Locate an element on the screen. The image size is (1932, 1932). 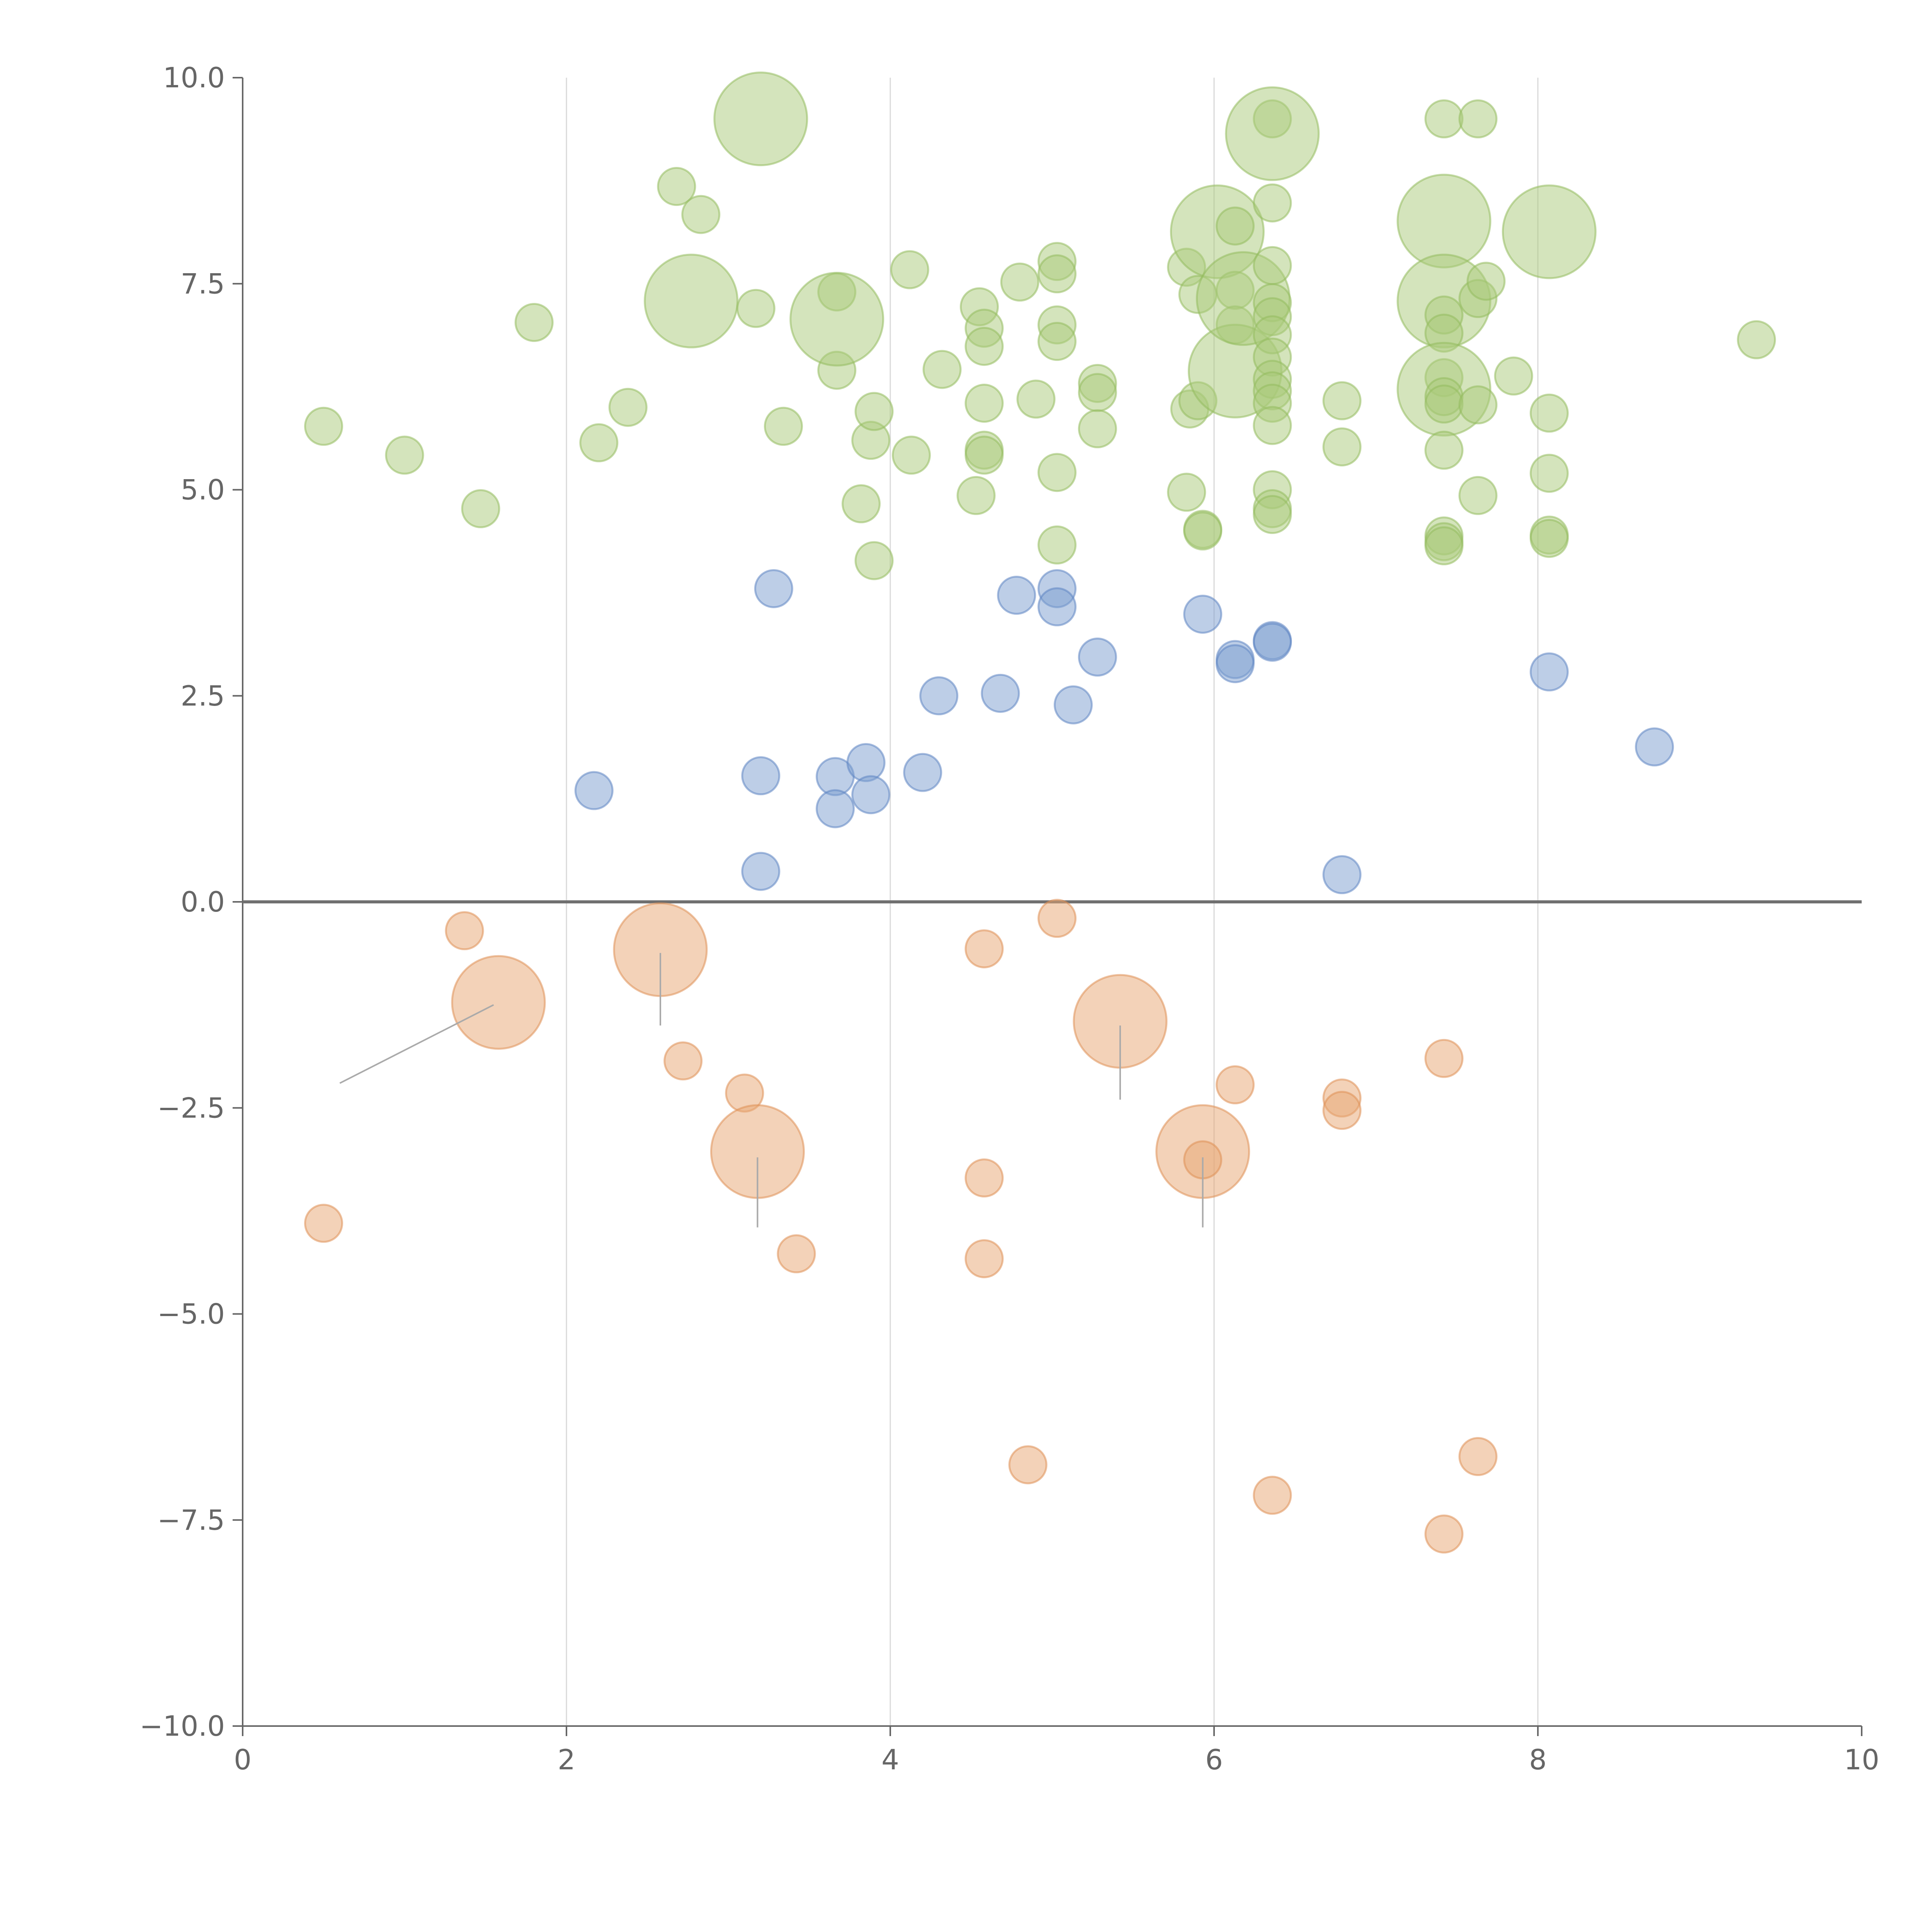
x-tick-label: 6 is located at coordinates (1214, 1759).